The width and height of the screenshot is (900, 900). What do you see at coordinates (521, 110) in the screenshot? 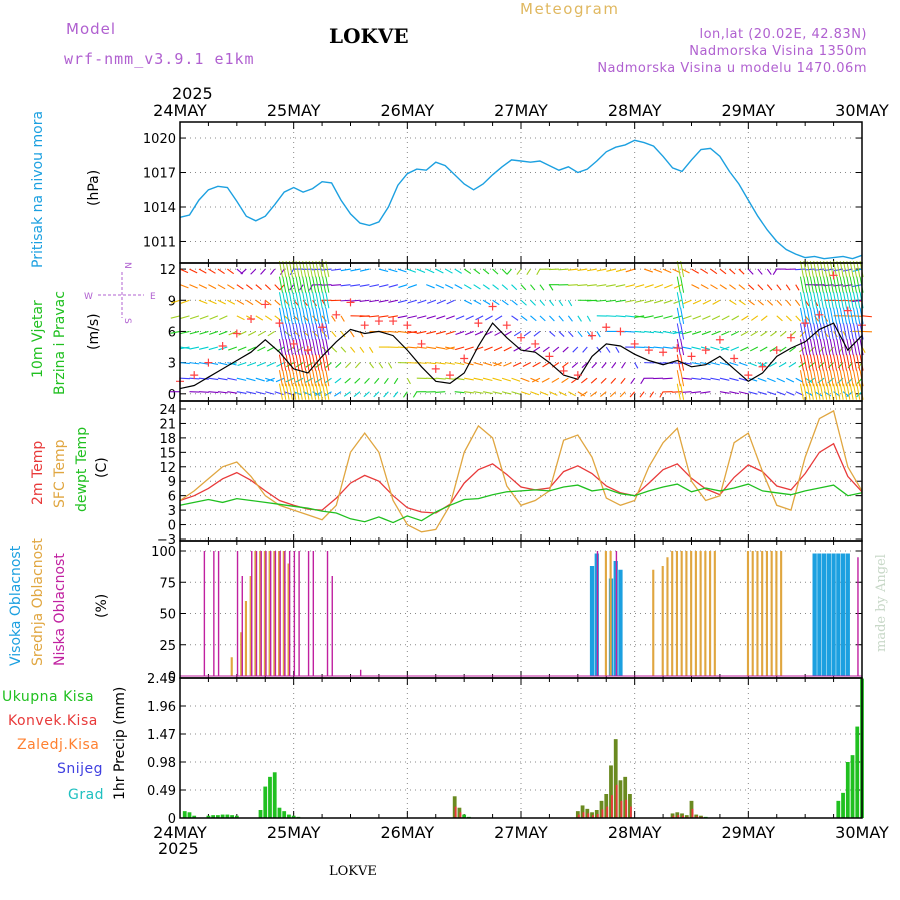
I see `date-label-top: 27MAY` at bounding box center [521, 110].